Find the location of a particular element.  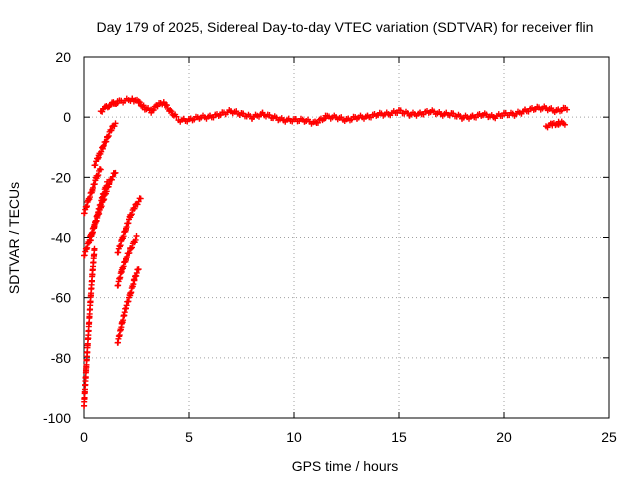

y-tick-label: -20 is located at coordinates (61, 177).